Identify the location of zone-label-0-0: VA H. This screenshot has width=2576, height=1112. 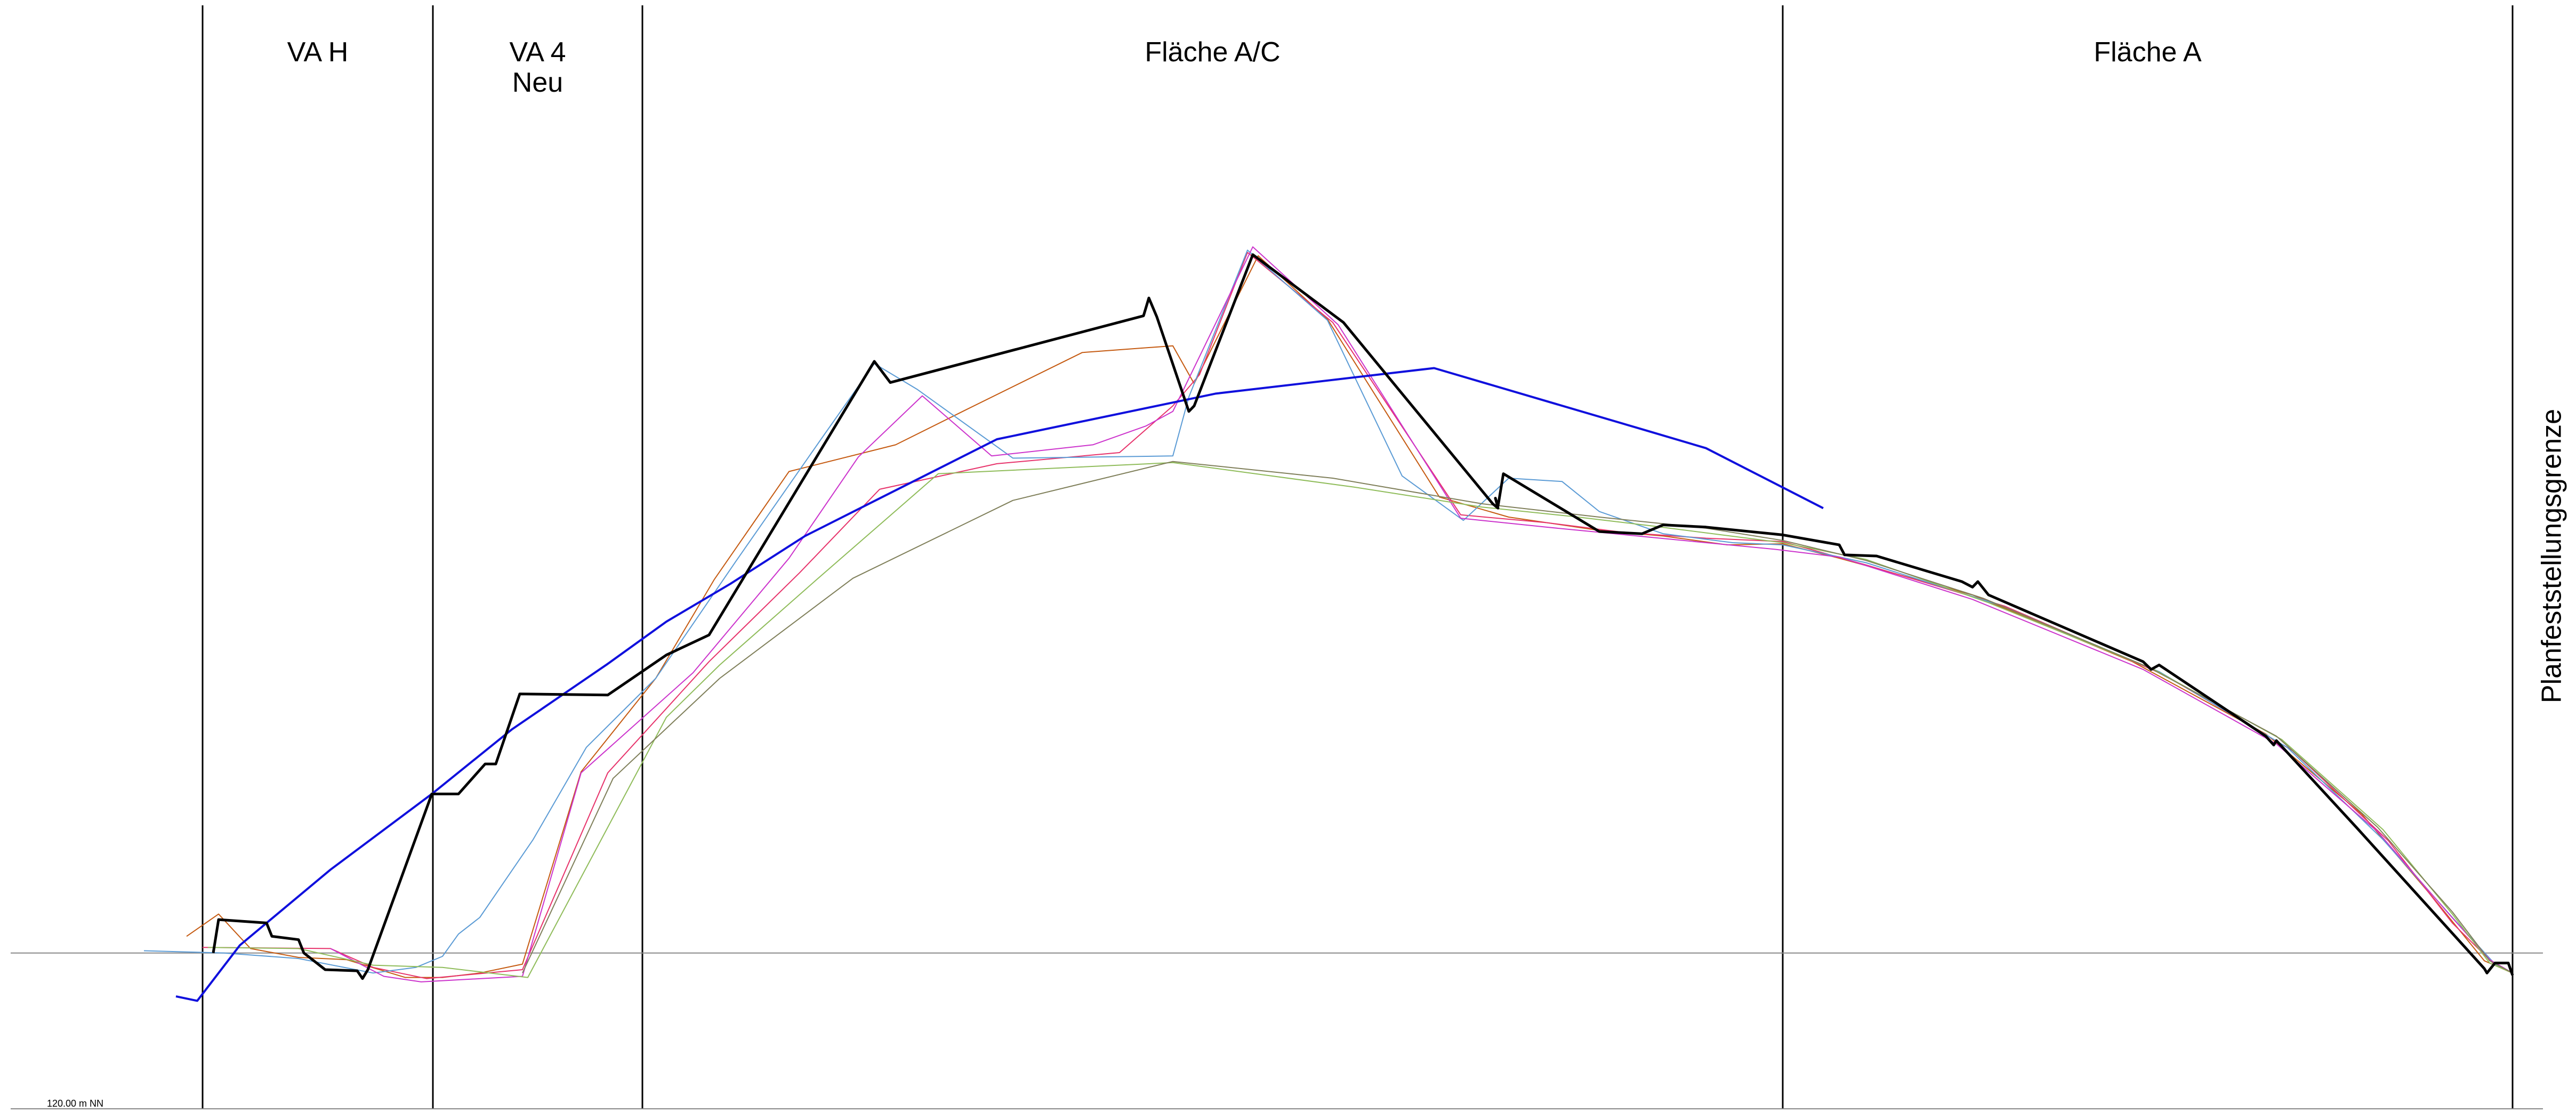
(318, 53).